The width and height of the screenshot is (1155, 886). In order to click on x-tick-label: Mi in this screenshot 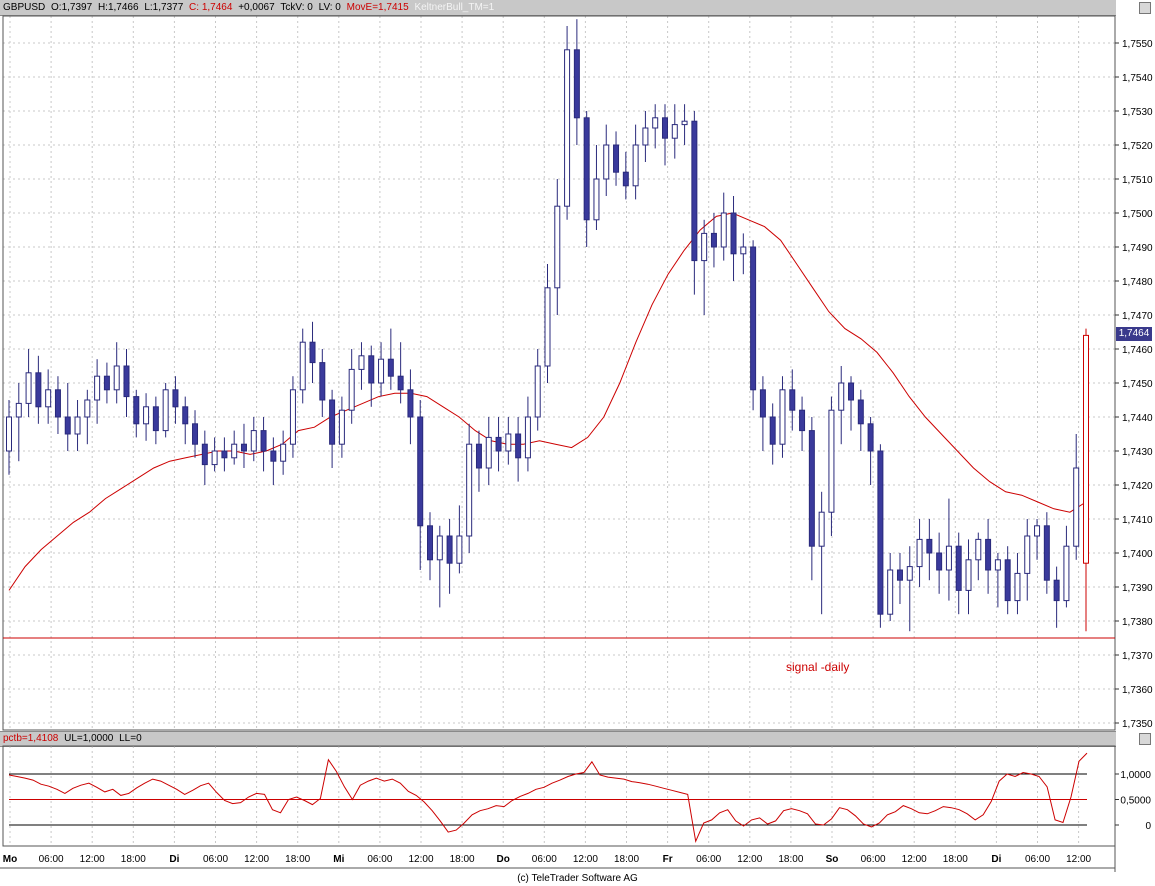, I will do `click(338, 859)`.